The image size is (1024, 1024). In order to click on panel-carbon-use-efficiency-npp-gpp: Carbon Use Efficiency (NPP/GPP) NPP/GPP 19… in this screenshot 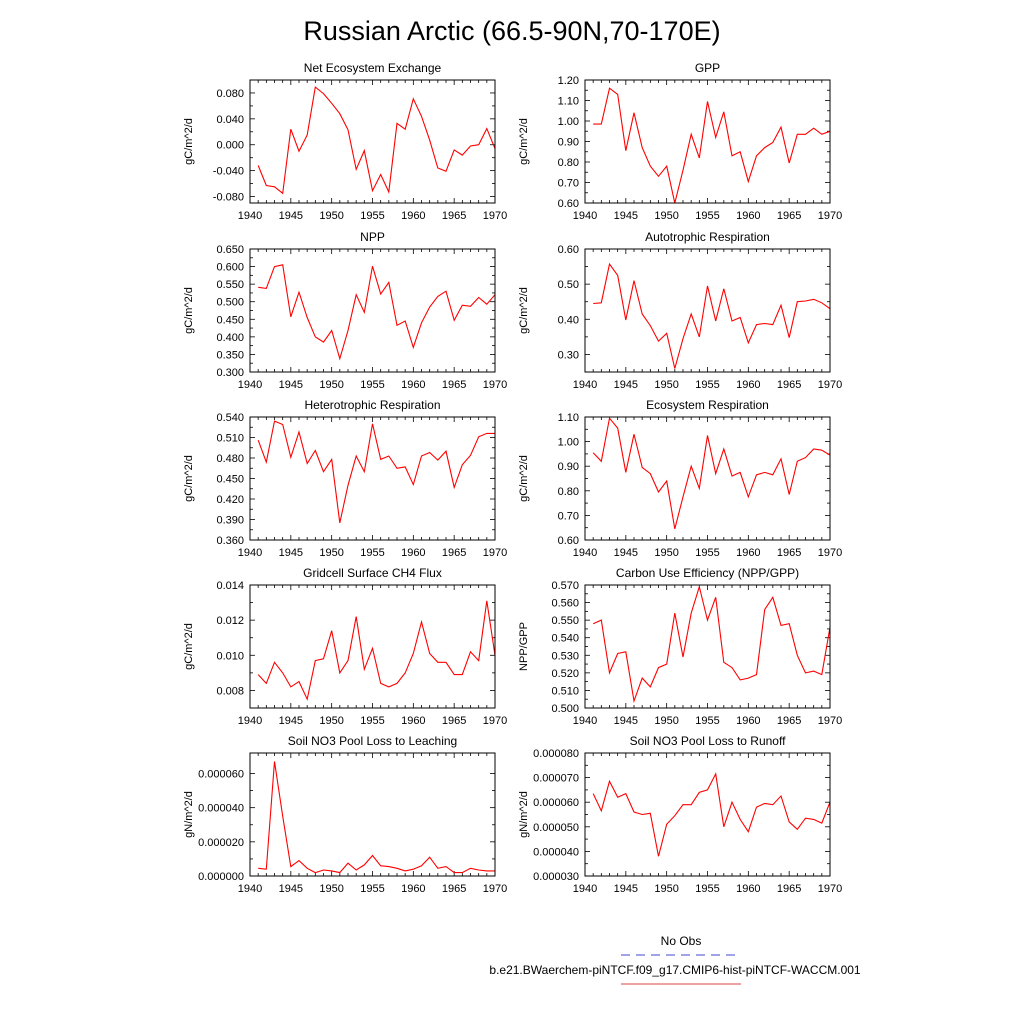, I will do `click(680, 646)`.